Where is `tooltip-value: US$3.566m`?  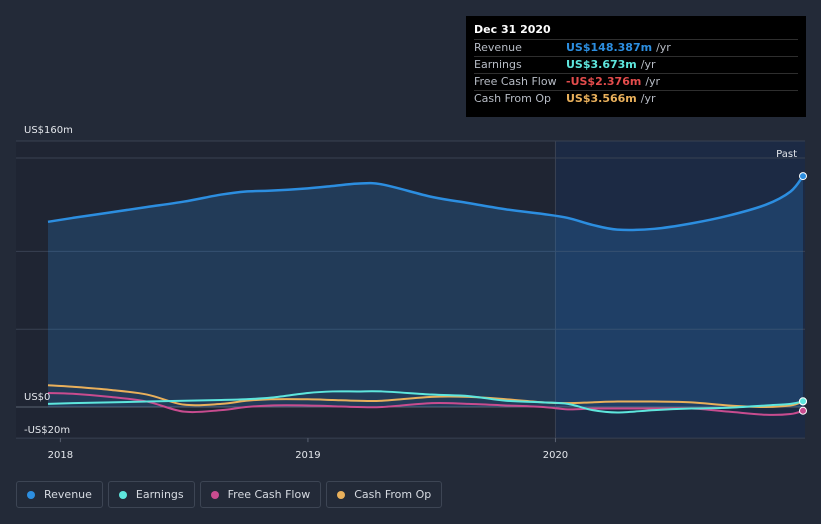
tooltip-value: US$3.566m is located at coordinates (601, 98).